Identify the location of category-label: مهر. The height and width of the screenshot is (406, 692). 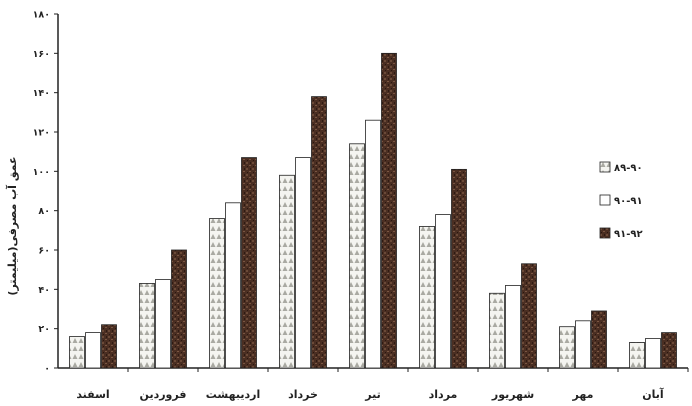
(583, 394).